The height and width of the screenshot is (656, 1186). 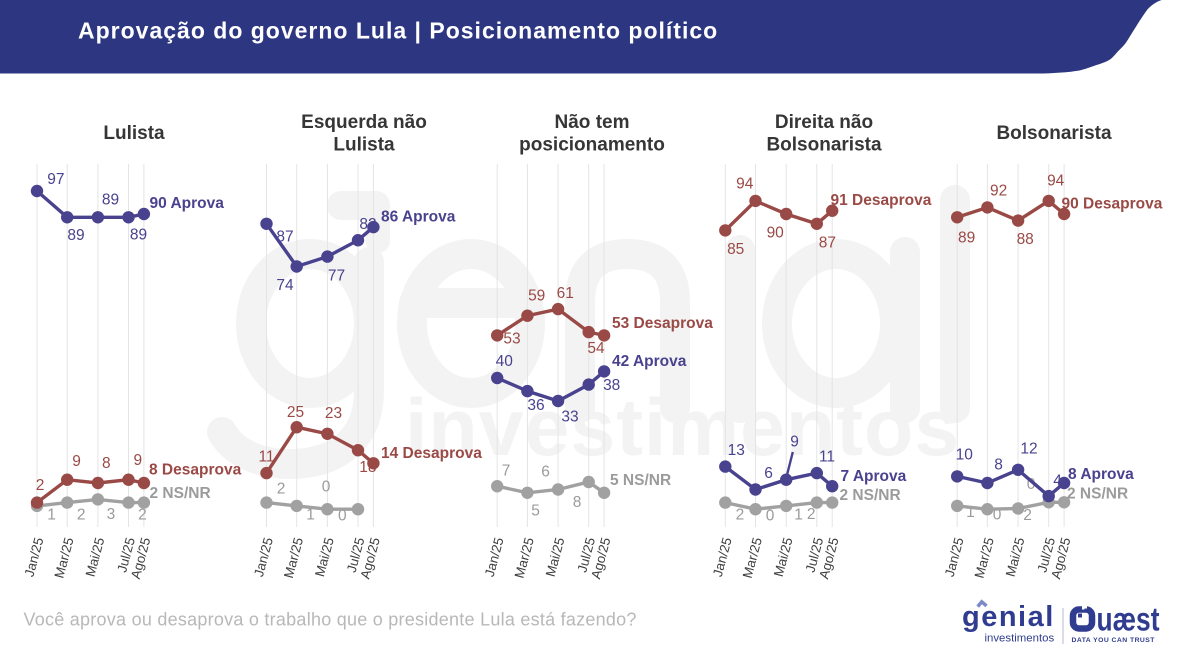 I want to click on svg-text: 97, so click(x=55, y=179).